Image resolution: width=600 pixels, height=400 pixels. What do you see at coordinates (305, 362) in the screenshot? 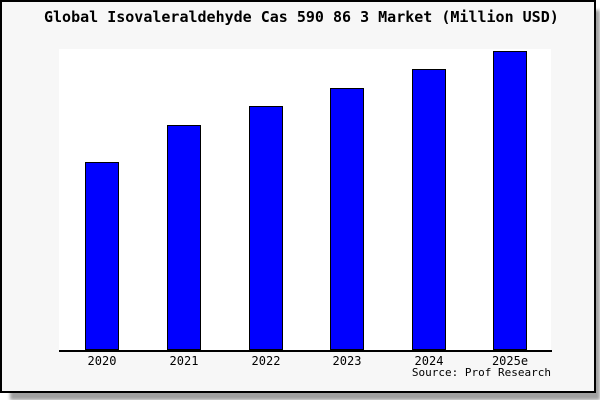
I see `x-axis-tick-labels: 2020 2021 2022 2023 2024 2025e` at bounding box center [305, 362].